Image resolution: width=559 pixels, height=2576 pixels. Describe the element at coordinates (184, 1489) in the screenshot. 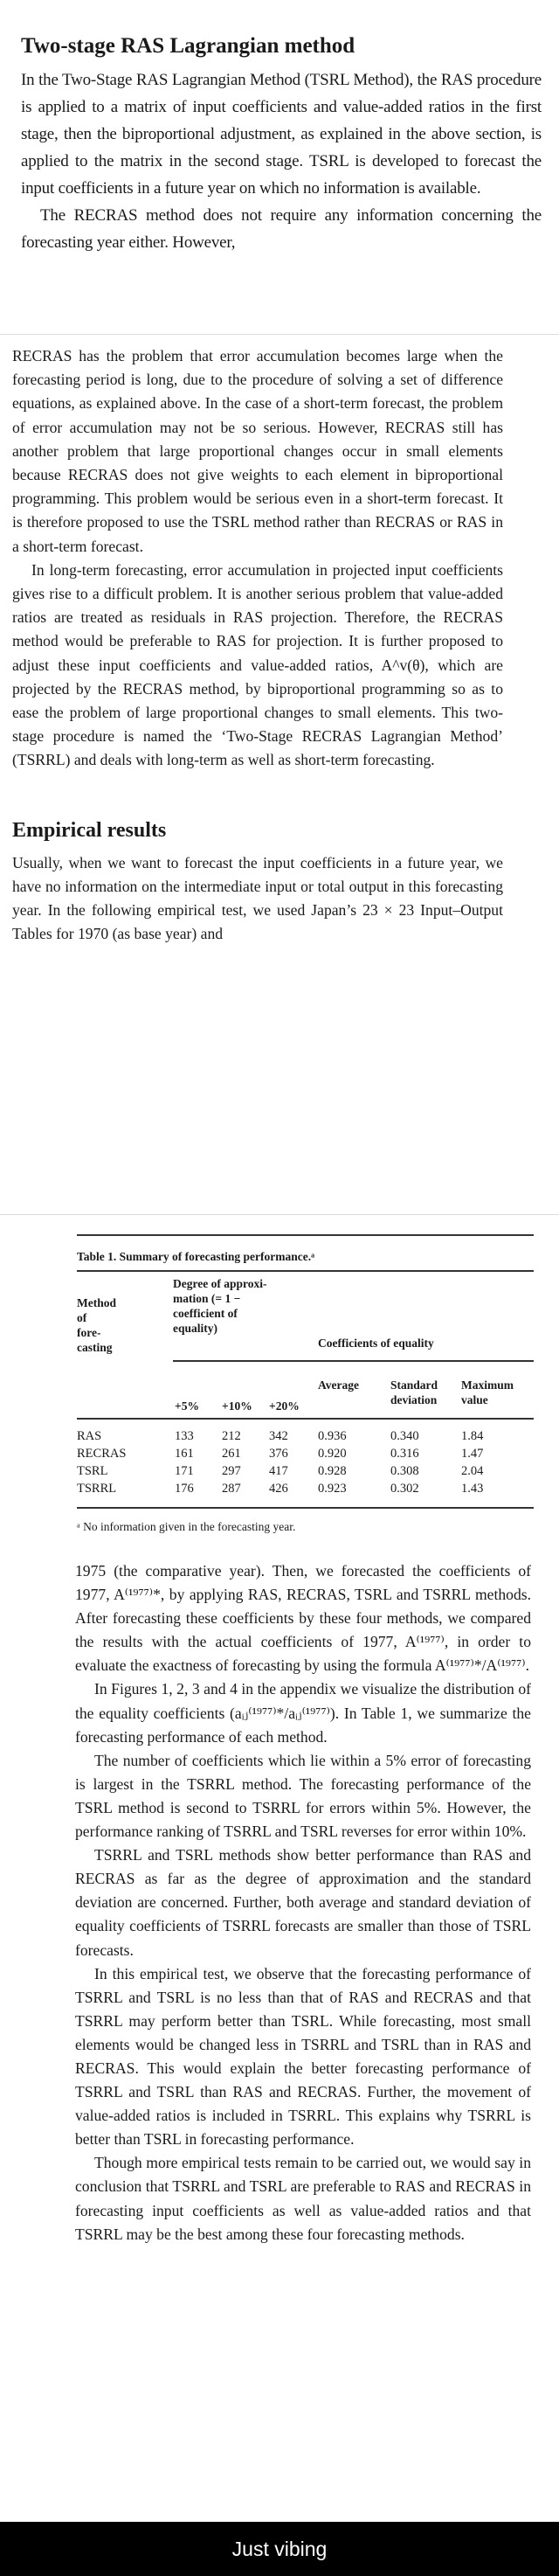

I see `table-cell: 176` at that location.